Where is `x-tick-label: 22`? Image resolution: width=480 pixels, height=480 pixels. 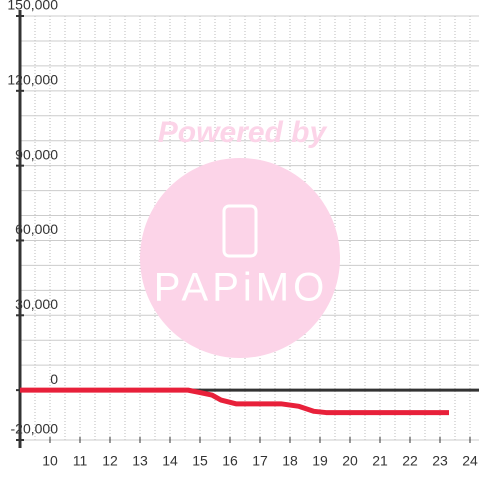
x-tick-label: 22 is located at coordinates (410, 461).